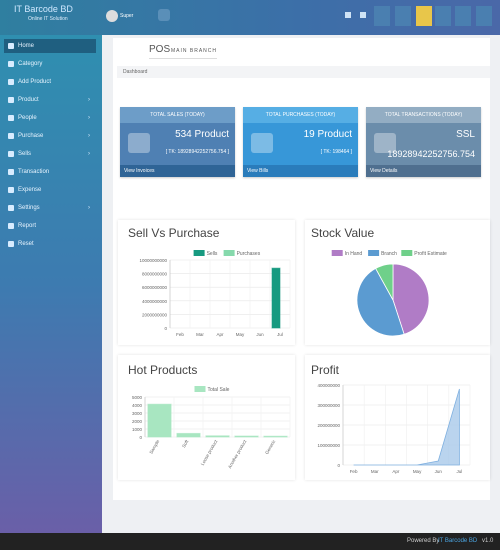 This screenshot has width=500, height=550. I want to click on y-tick-label: 5000, so click(137, 397).